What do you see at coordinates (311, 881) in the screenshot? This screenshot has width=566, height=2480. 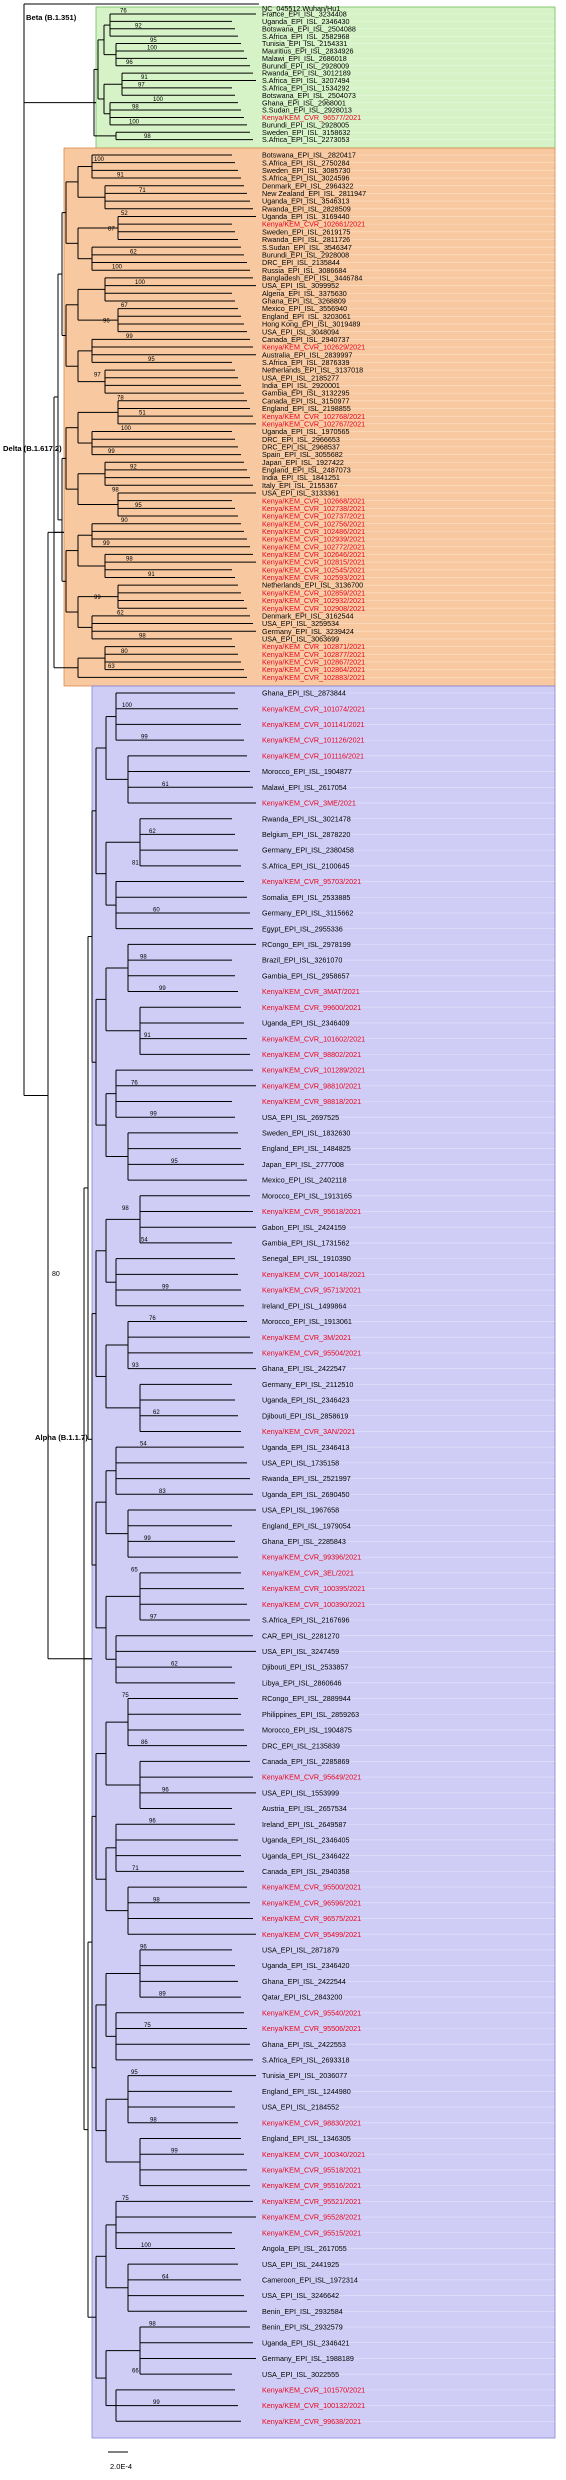 I see `tip-label-kenya: Kenya/KEM_CVR_95703/2021` at bounding box center [311, 881].